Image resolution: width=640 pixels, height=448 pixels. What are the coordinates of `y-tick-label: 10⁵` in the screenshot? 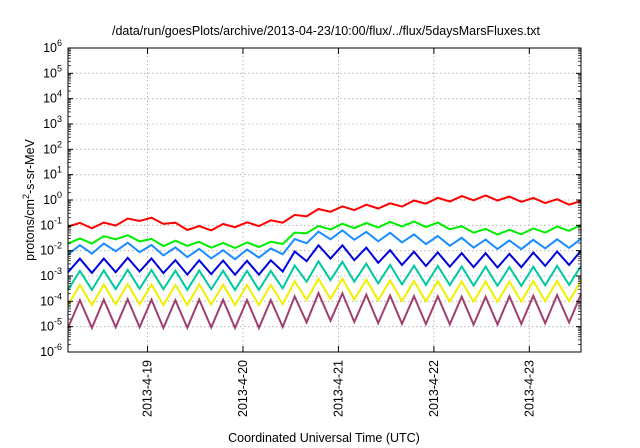 It's located at (52, 71).